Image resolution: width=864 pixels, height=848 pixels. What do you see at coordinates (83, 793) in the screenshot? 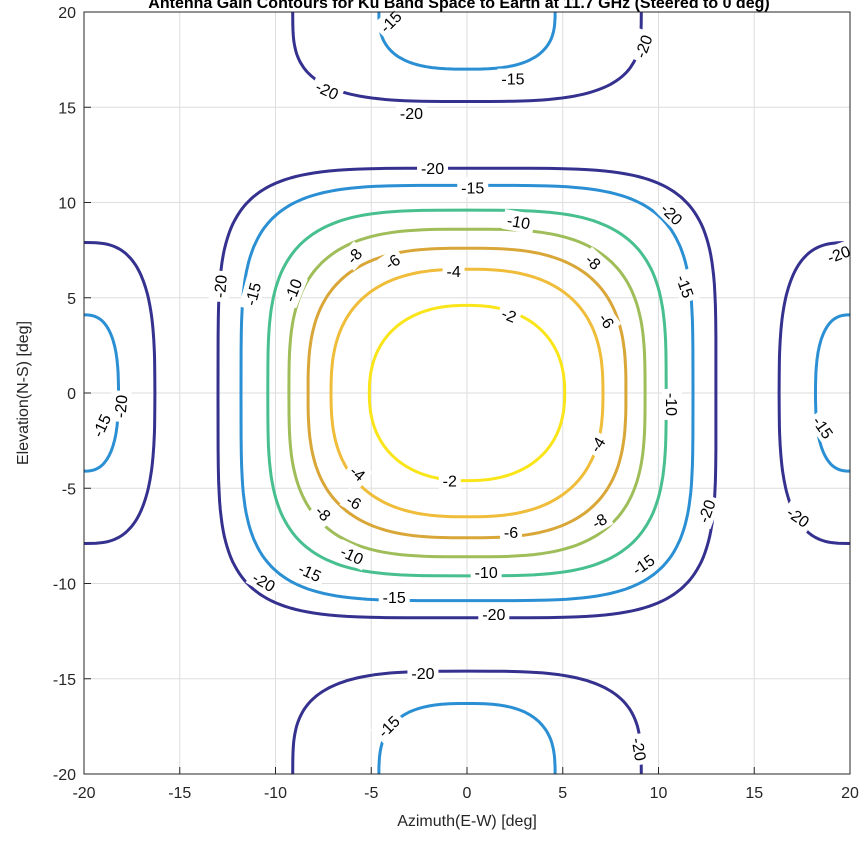
I see `x-tick-label: -20` at bounding box center [83, 793].